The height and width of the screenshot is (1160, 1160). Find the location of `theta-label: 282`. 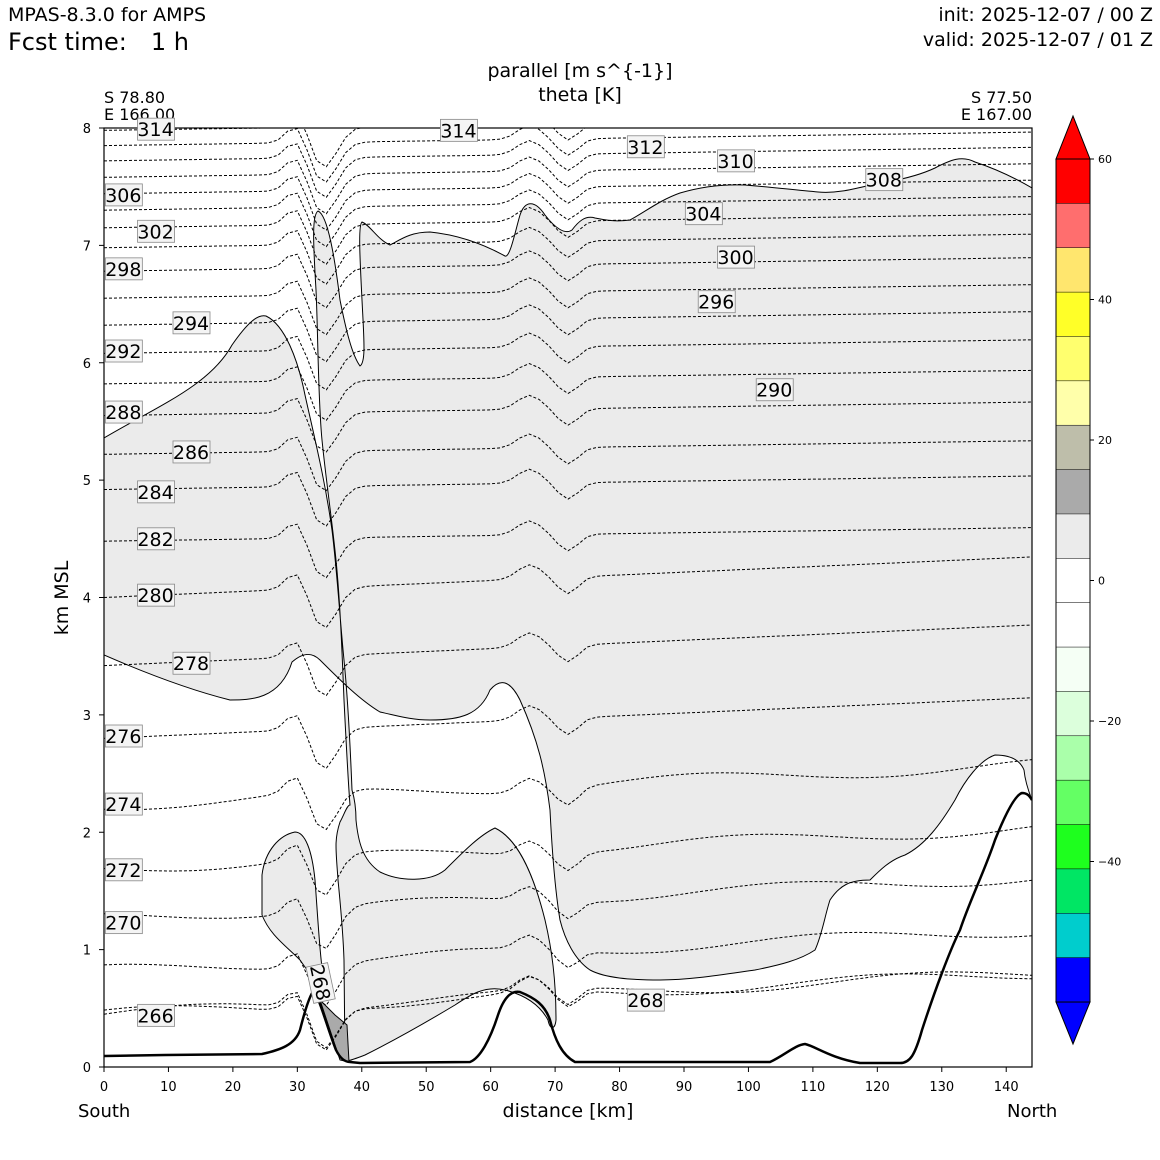

theta-label: 282 is located at coordinates (156, 539).